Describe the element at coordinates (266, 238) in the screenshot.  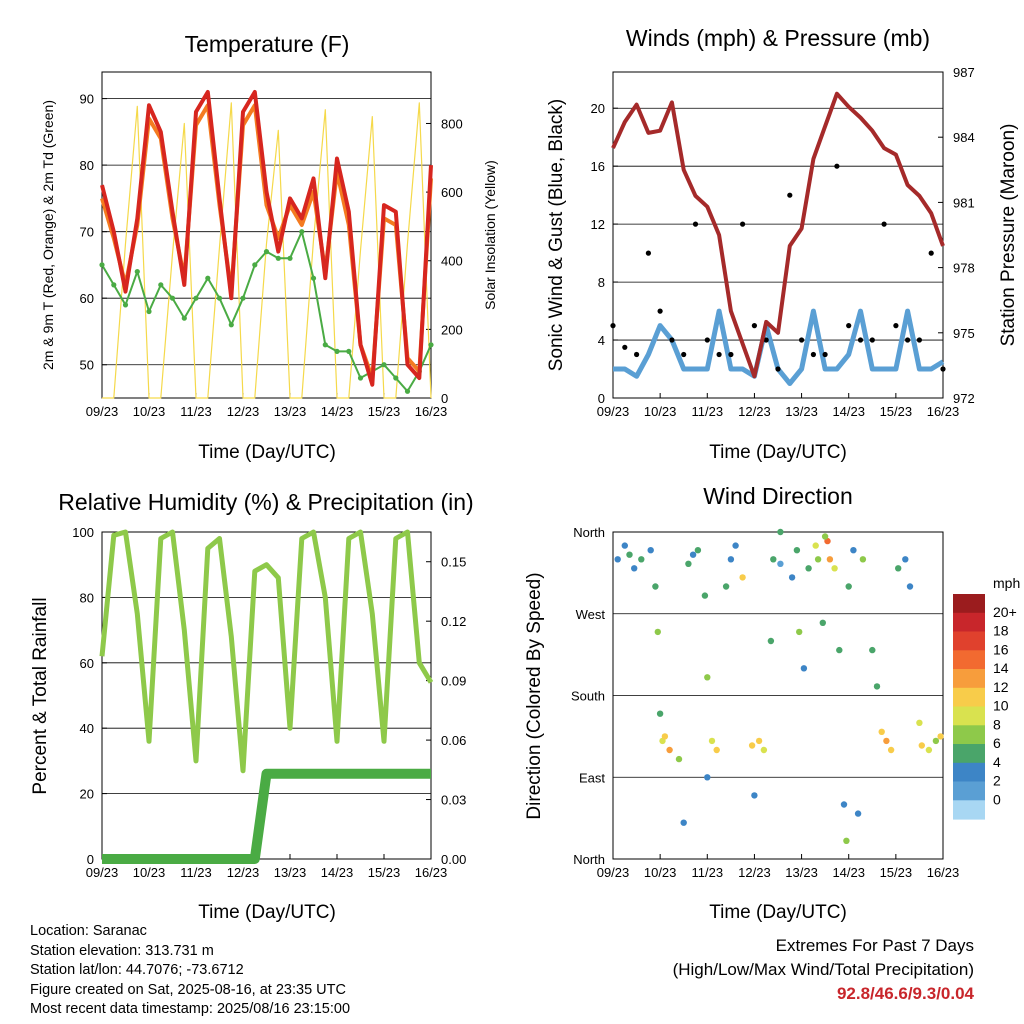
I see `temp2m-line` at that location.